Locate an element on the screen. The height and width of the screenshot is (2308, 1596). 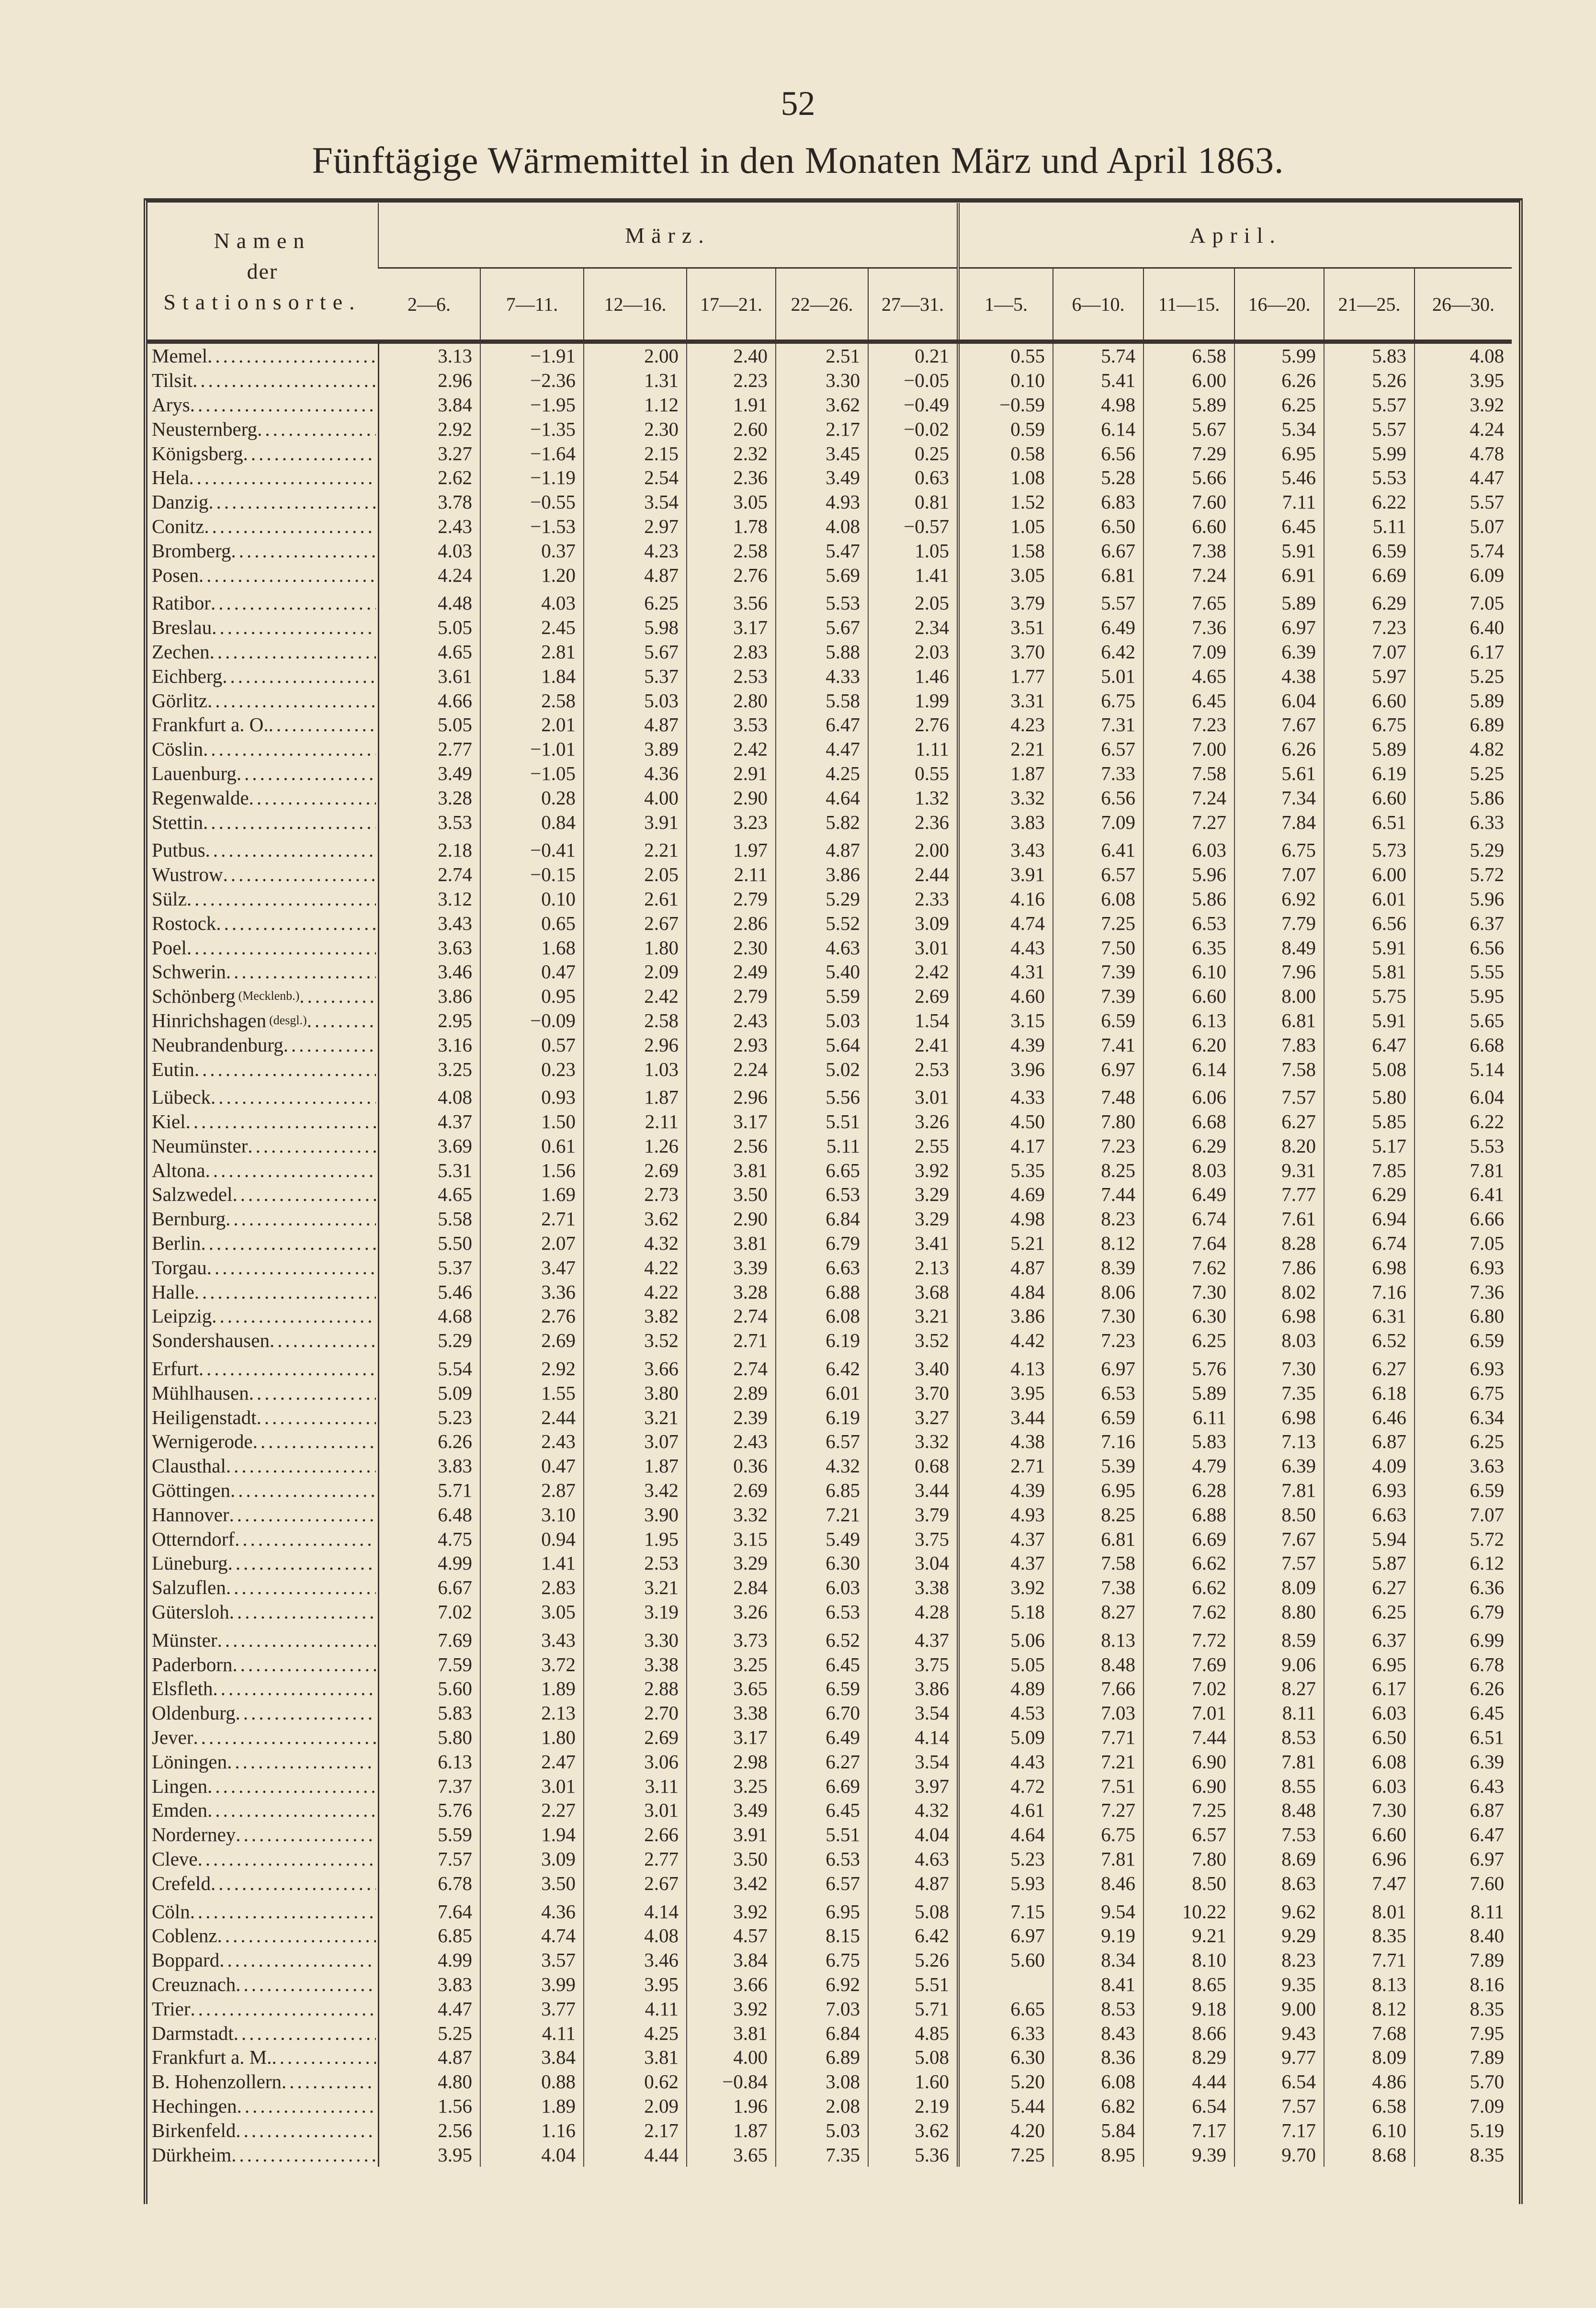
temperature-cell: 4.80 is located at coordinates (429, 2082).